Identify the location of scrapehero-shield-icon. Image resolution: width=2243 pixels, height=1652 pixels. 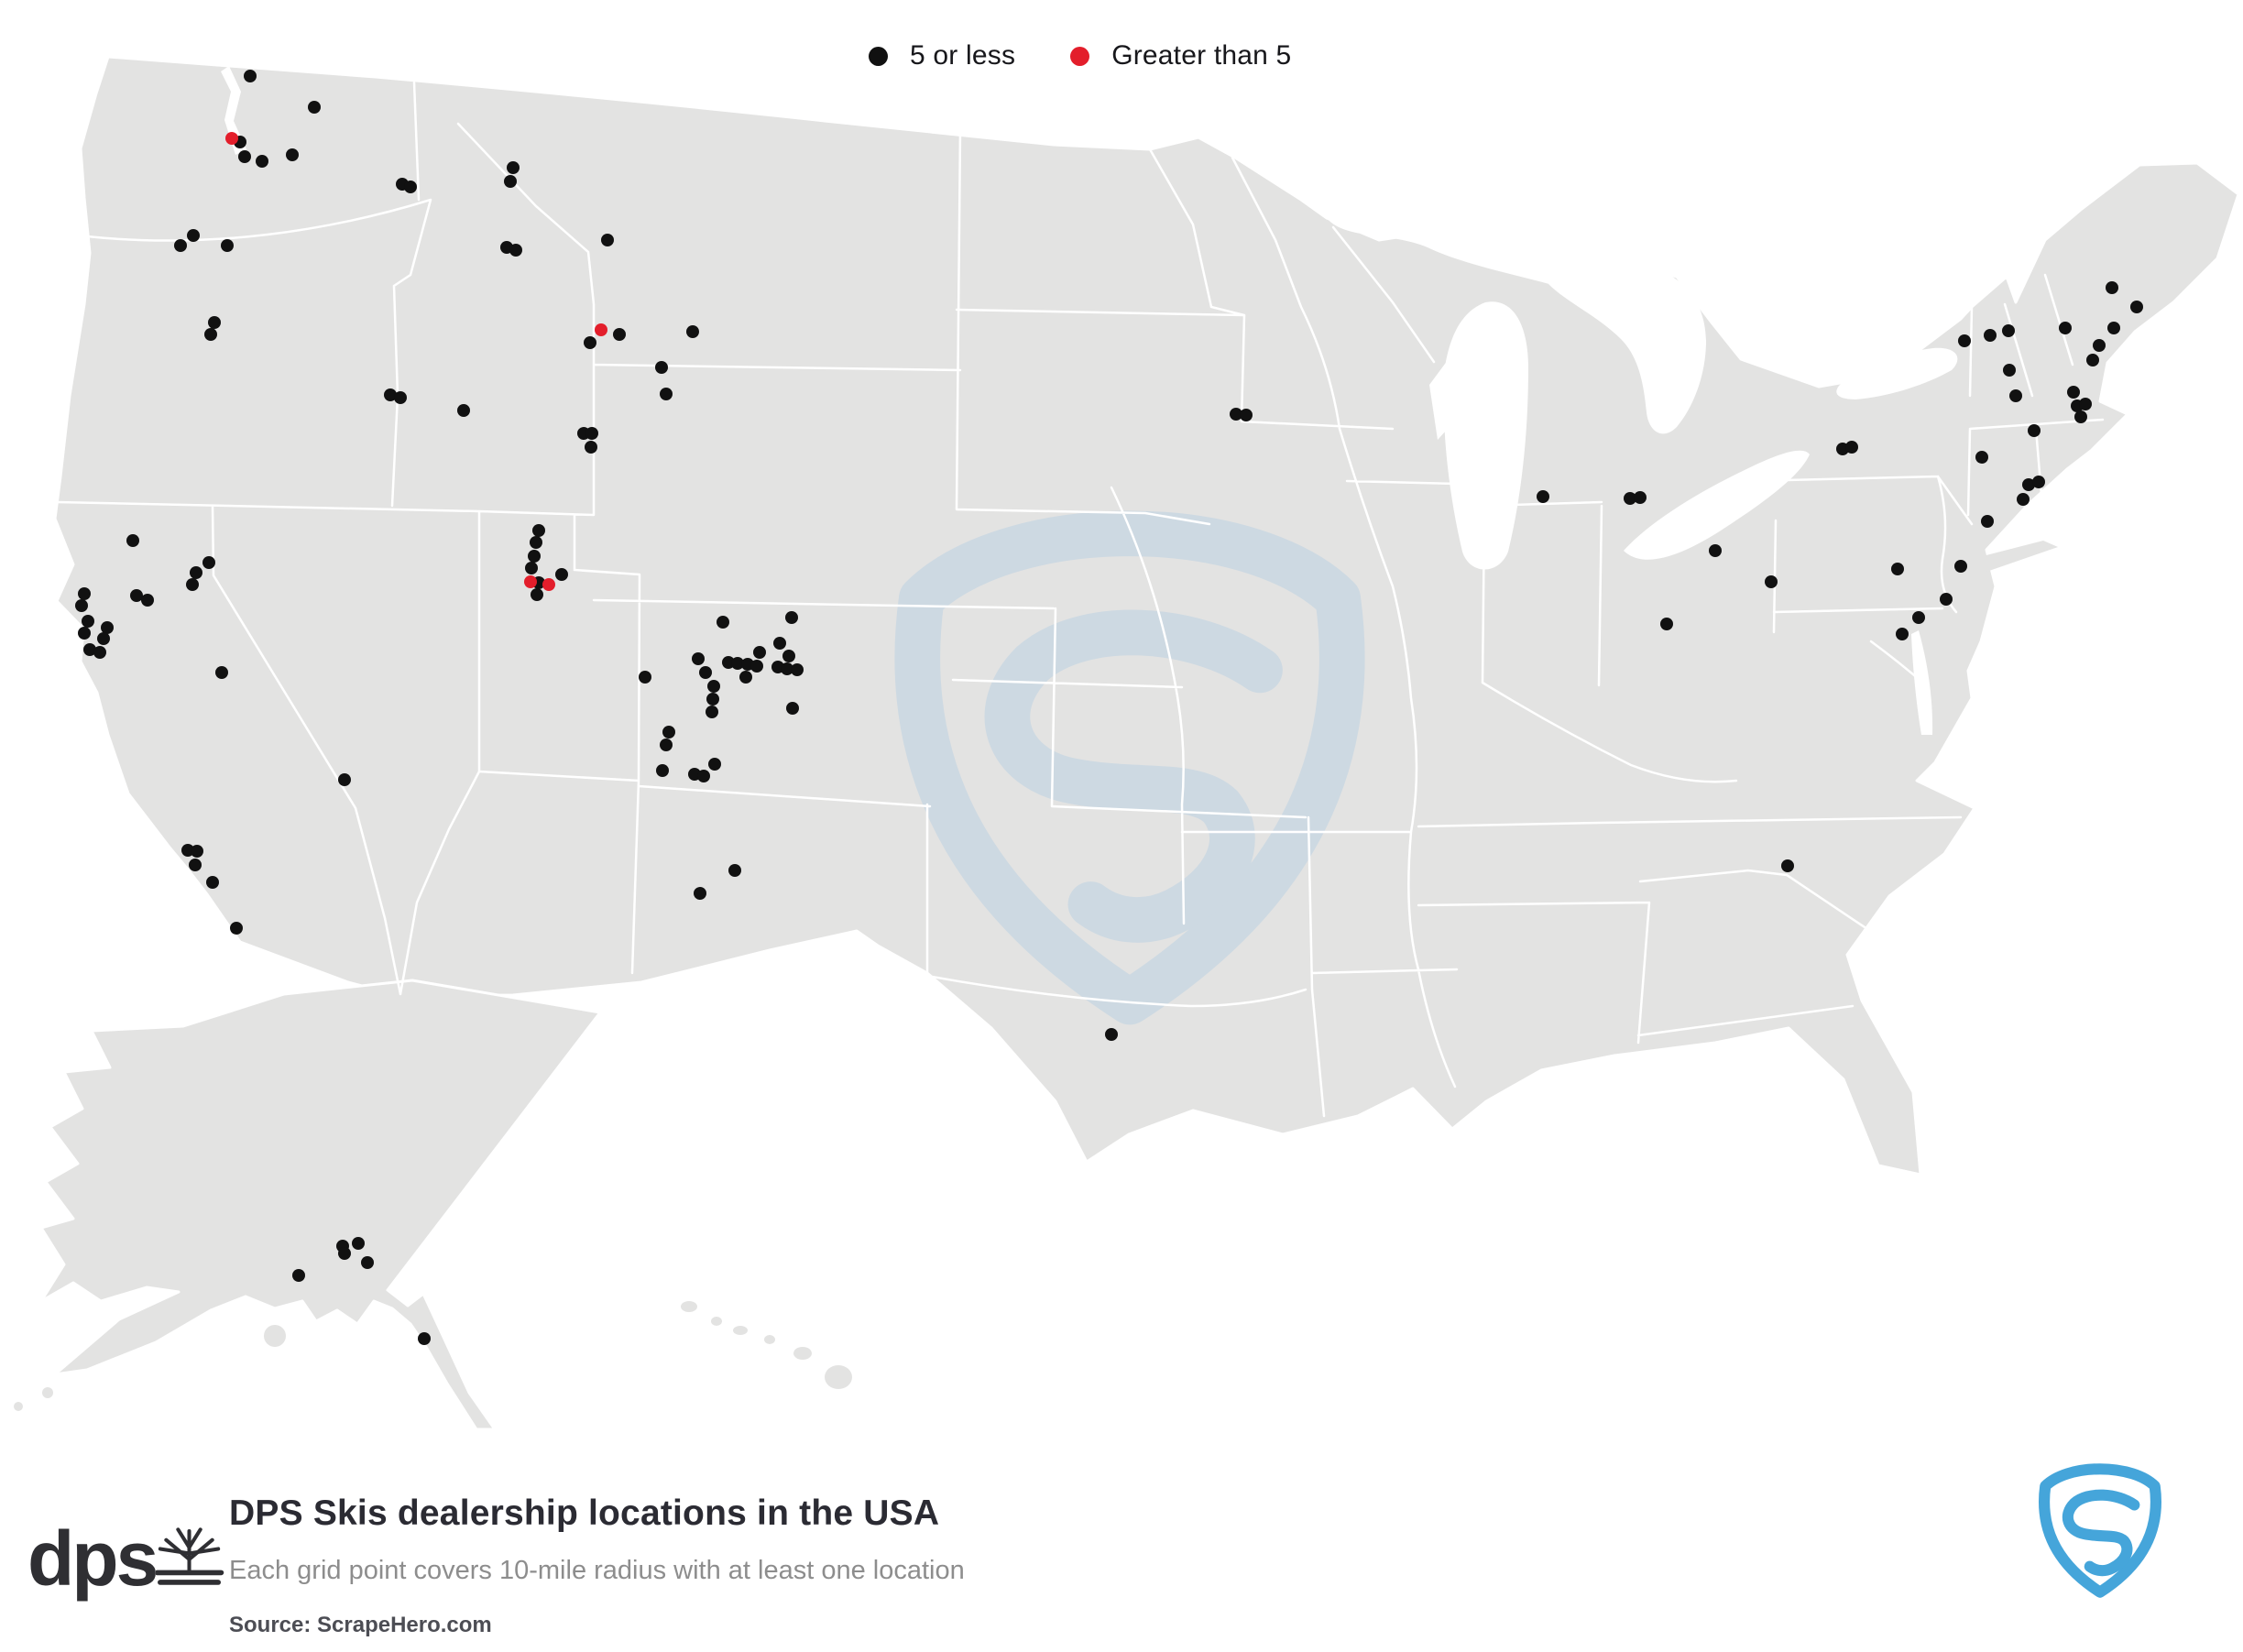
(2100, 1530).